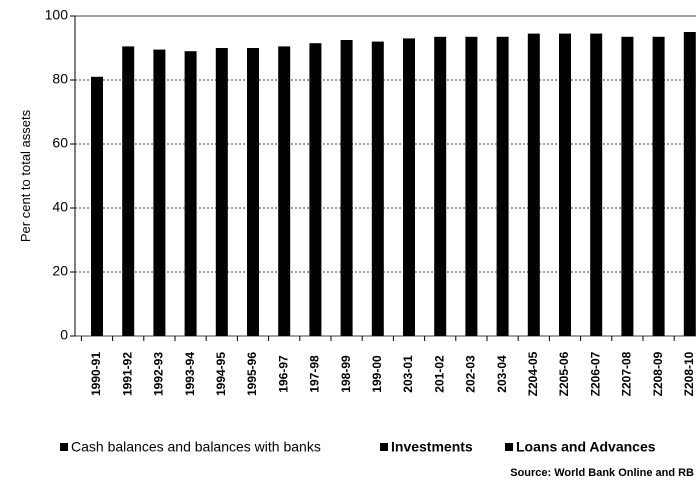 Image resolution: width=696 pixels, height=483 pixels. Describe the element at coordinates (60, 207) in the screenshot. I see `y-tick-label: 40` at that location.